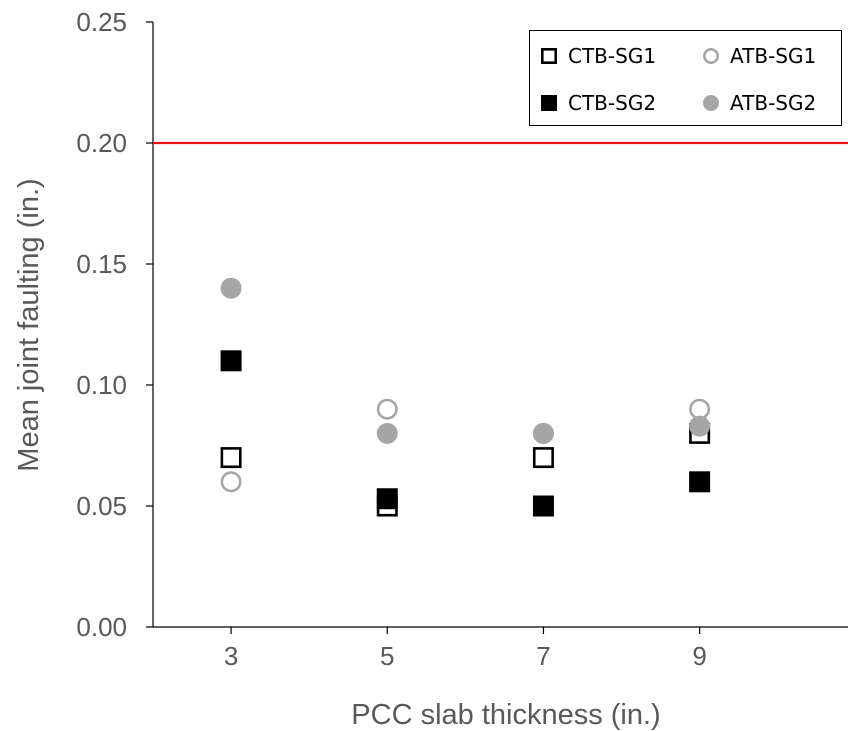  What do you see at coordinates (101, 627) in the screenshot?
I see `y-tick-label: 0.00` at bounding box center [101, 627].